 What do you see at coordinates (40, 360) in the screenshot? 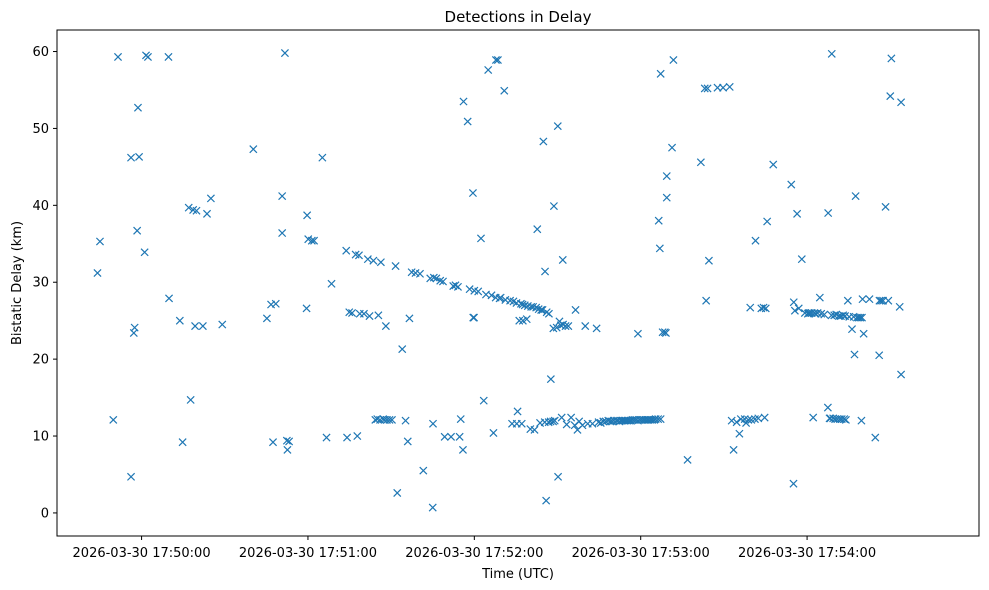
I see `y-tick-label: 20` at bounding box center [40, 360].